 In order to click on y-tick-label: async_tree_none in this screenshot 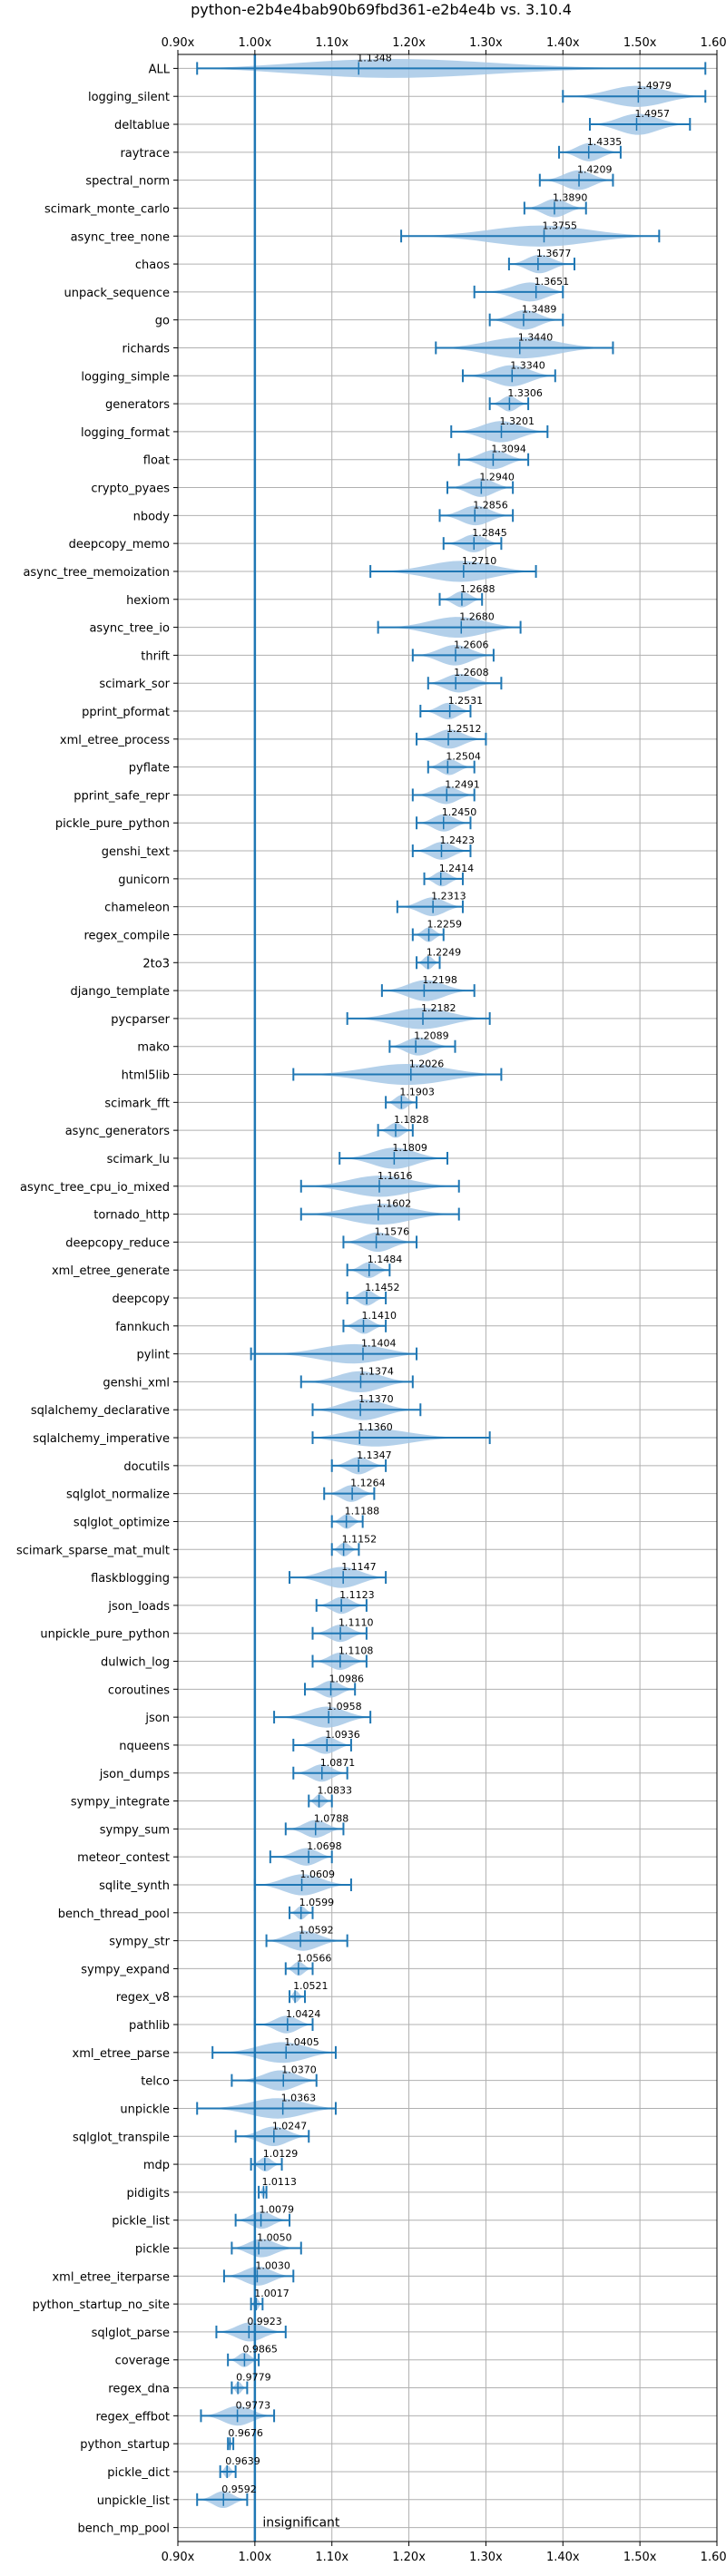, I will do `click(121, 237)`.